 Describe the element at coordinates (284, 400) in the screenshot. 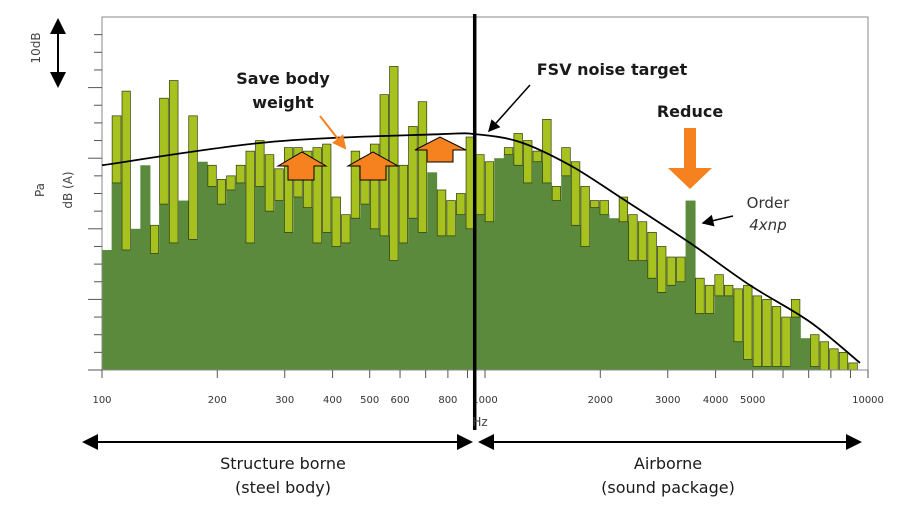

I see `x-tick-label: 300` at that location.